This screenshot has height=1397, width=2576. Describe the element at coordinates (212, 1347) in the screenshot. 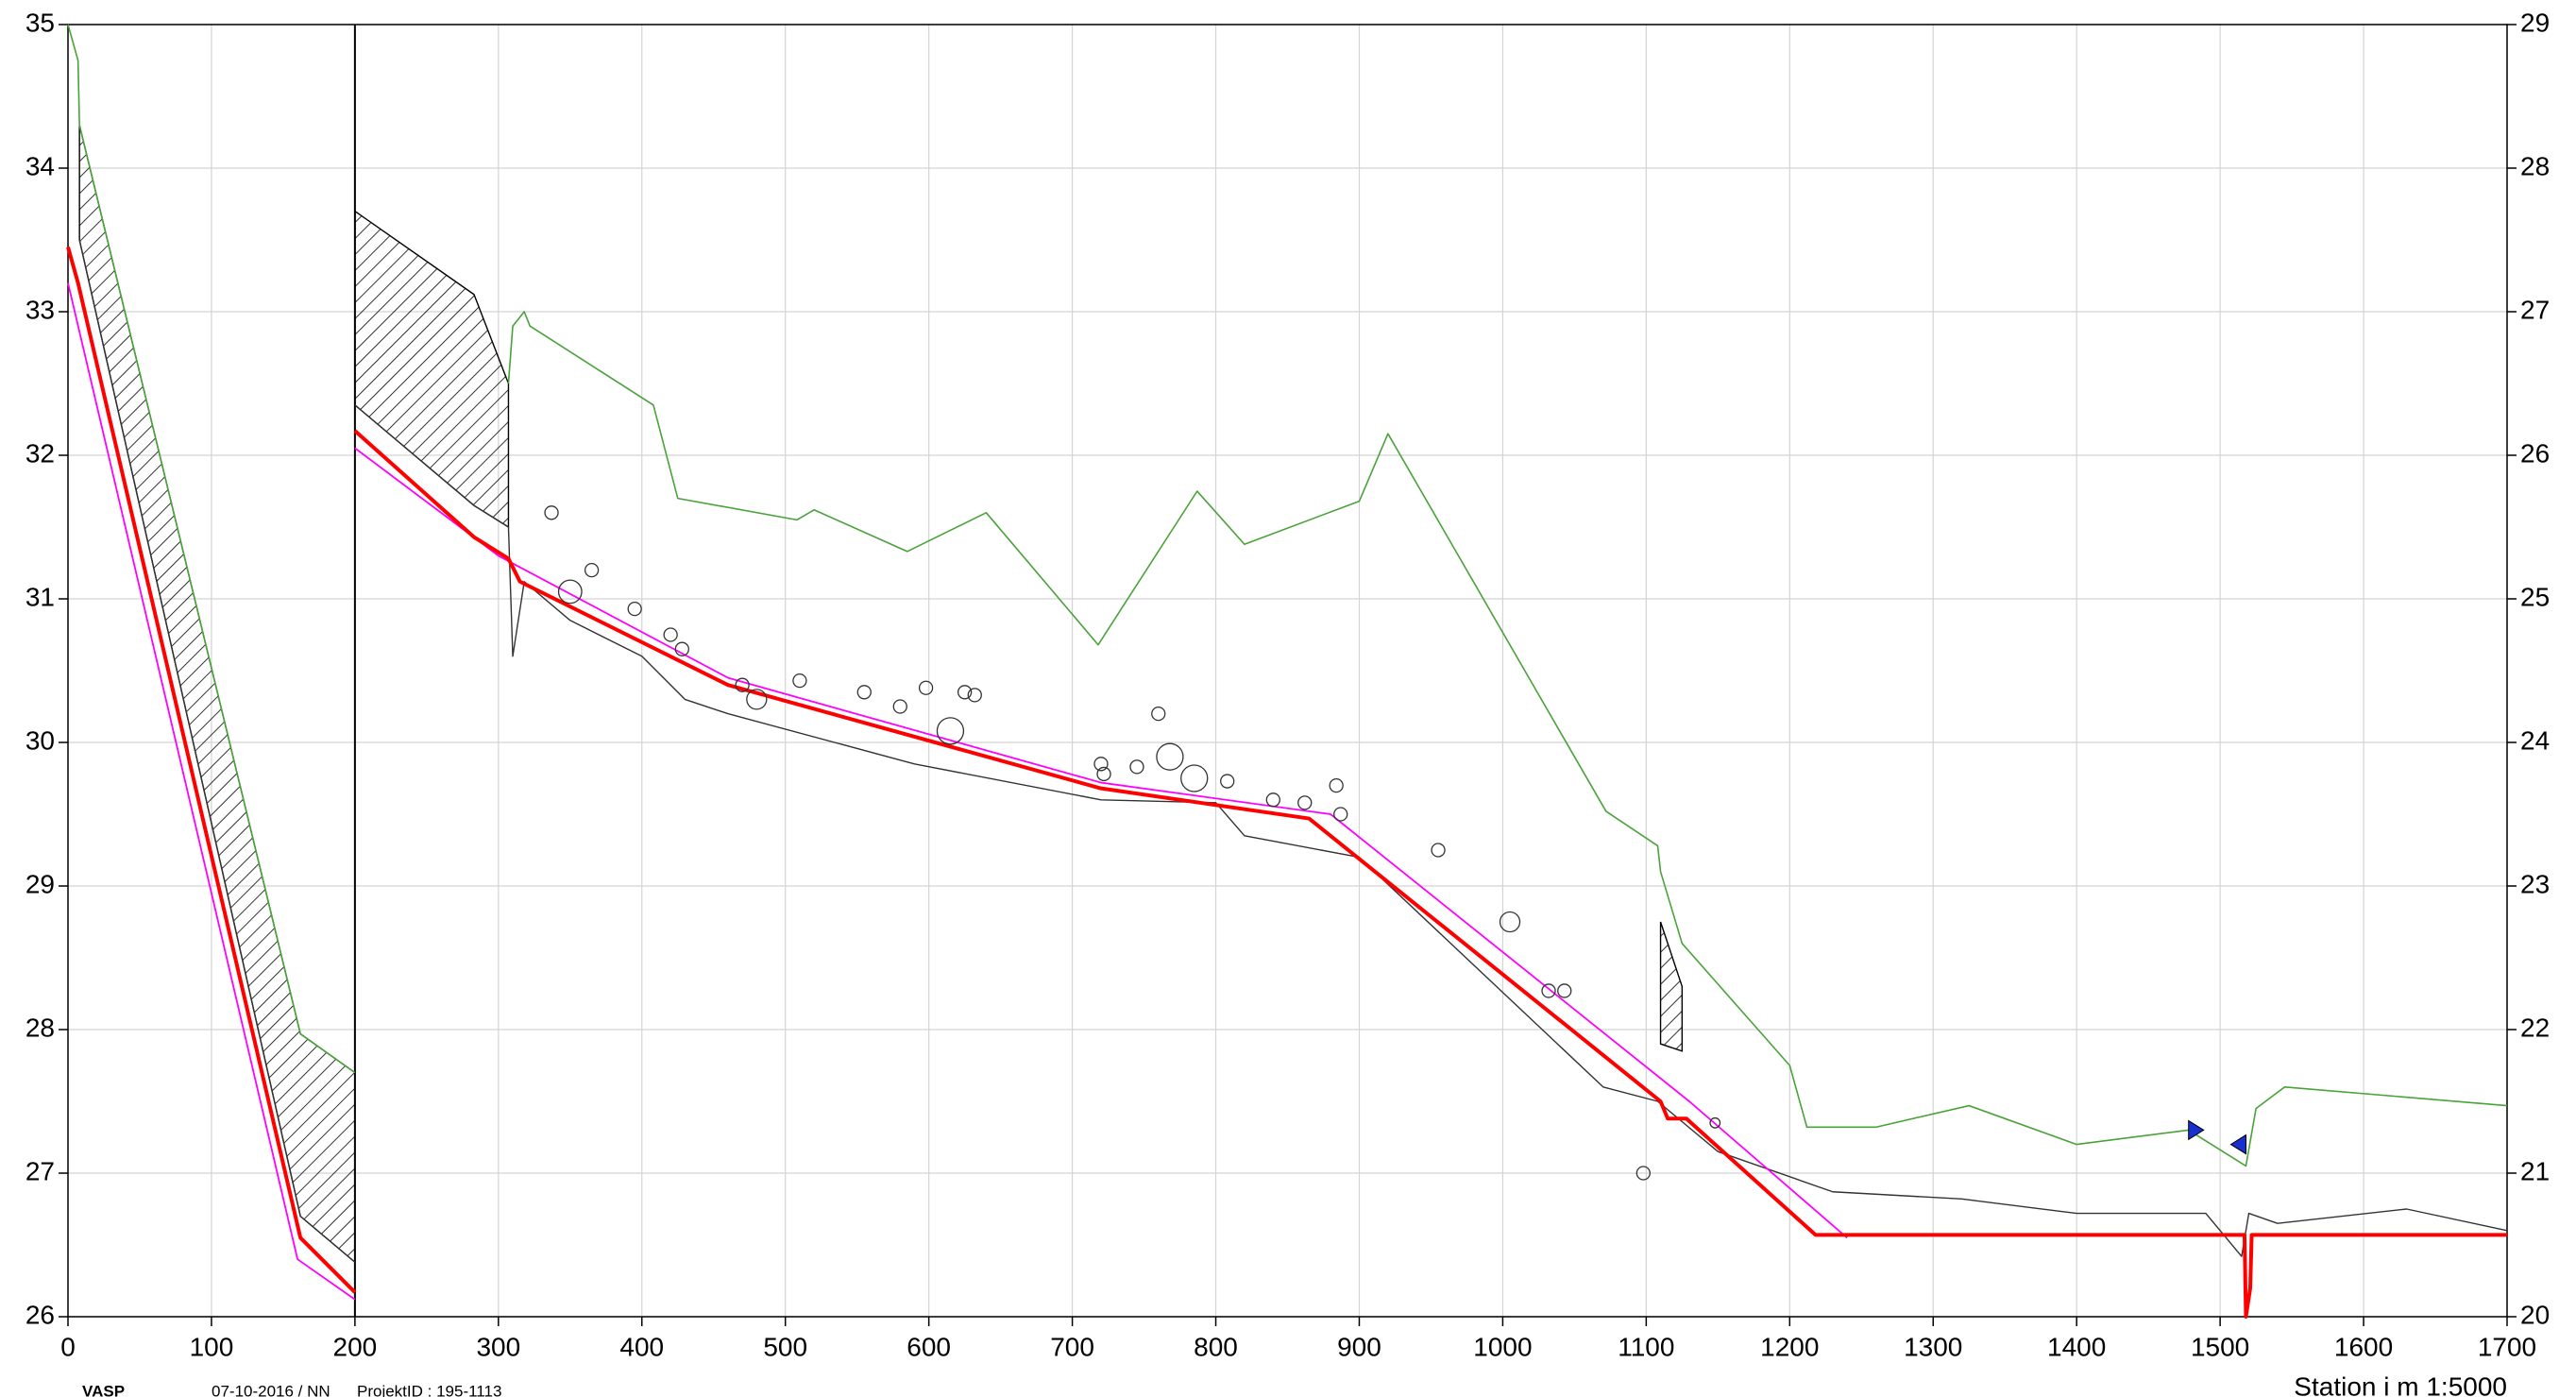

I see `x-tick-label: 100` at that location.